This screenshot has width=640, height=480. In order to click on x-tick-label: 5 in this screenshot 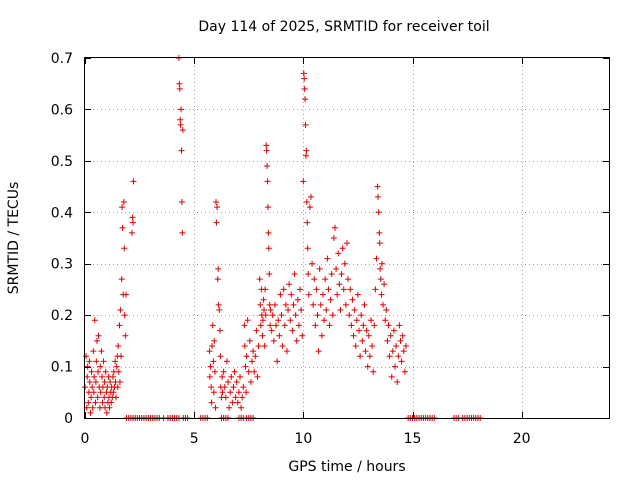, I will do `click(194, 439)`.